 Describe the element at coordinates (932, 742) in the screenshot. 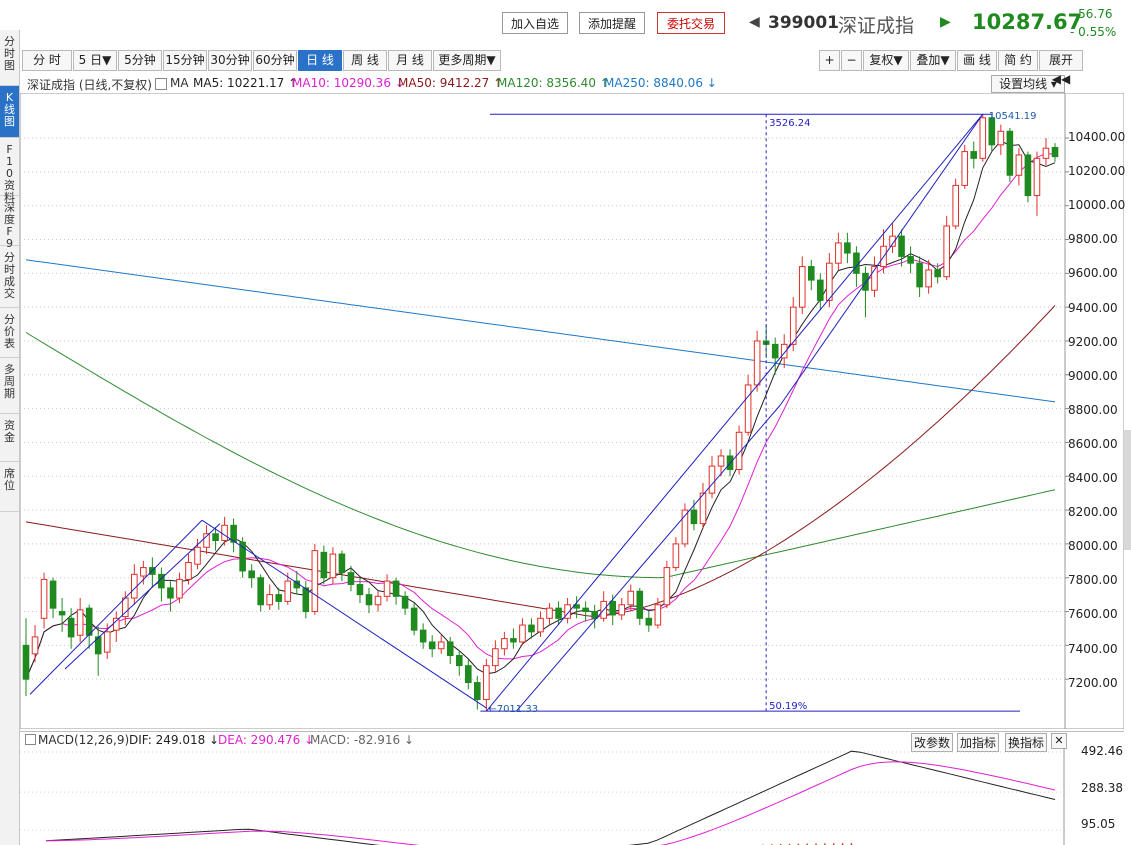

I see `change-params-button: 改参数` at that location.